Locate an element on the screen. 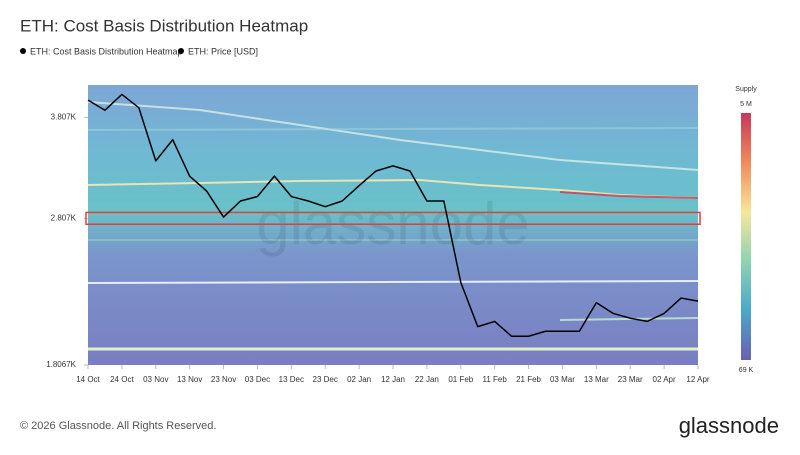  y-tick-label: 2.807K is located at coordinates (64, 218).